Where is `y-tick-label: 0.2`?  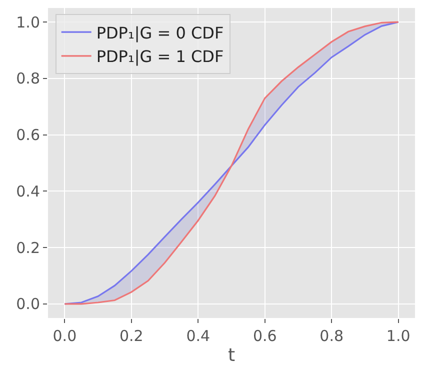 y-tick-label: 0.2 is located at coordinates (28, 247).